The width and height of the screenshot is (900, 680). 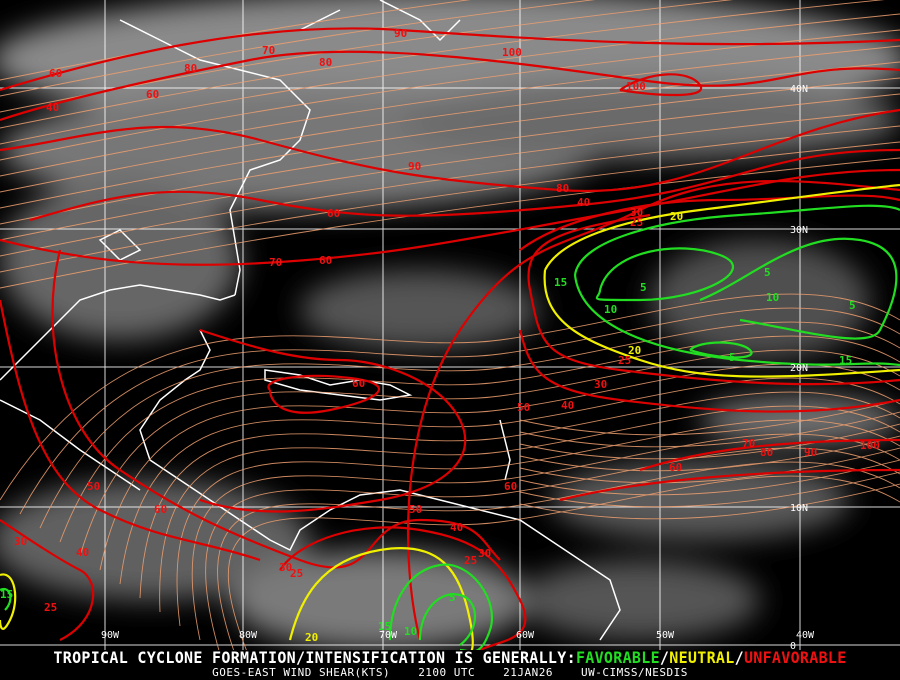 What do you see at coordinates (702, 658) in the screenshot?
I see `legend-neutral: NEUTRAL` at bounding box center [702, 658].